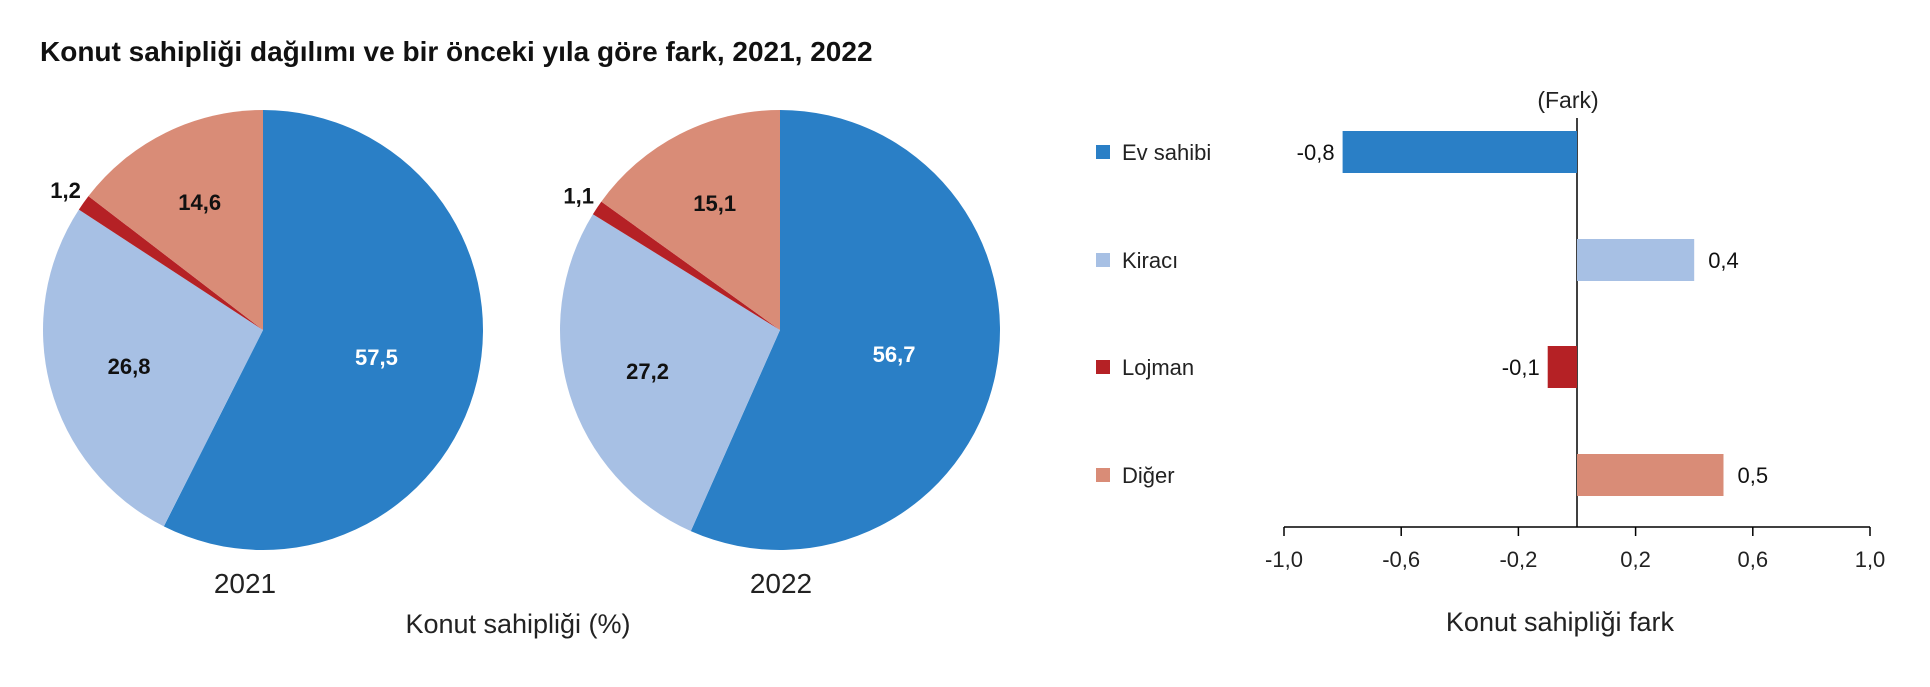 The width and height of the screenshot is (1930, 687). I want to click on pie-2021-label-ev-sahibi: 57,5, so click(376, 357).